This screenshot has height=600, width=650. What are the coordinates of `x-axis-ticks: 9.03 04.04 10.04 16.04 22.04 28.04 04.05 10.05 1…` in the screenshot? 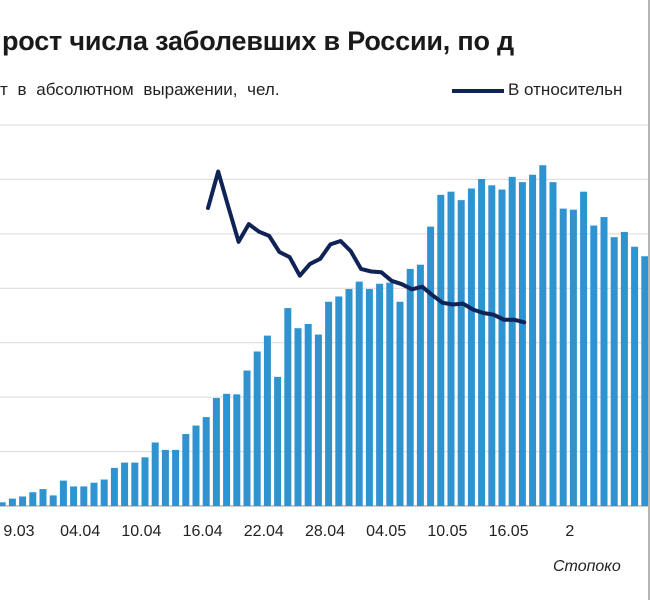 It's located at (288, 531).